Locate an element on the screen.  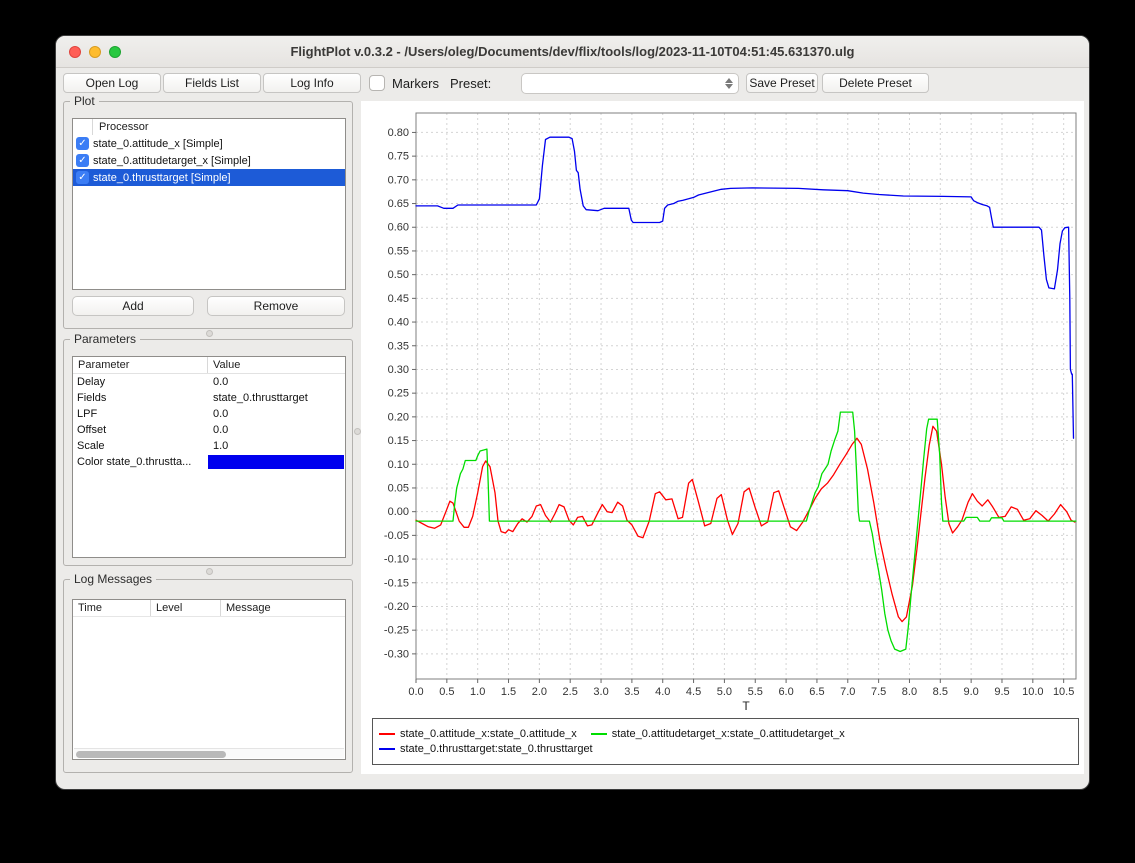
log-messages-group: Log Messages Time Level Message is located at coordinates (208, 672).